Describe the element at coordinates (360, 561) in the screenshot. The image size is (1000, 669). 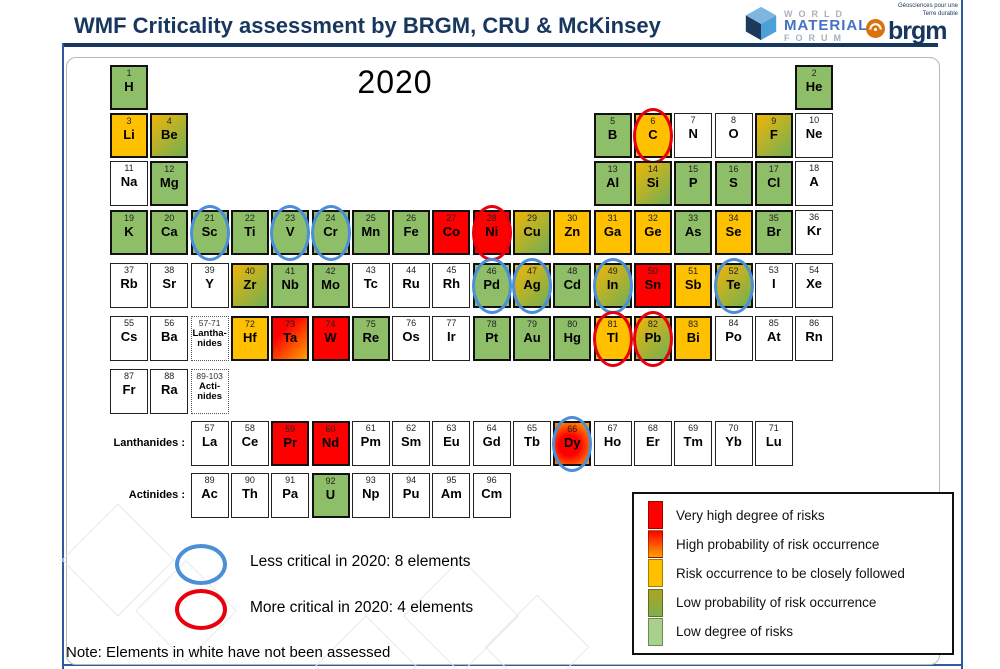
I see `less-critical-label: Less critical in 2020: 8 elements` at that location.